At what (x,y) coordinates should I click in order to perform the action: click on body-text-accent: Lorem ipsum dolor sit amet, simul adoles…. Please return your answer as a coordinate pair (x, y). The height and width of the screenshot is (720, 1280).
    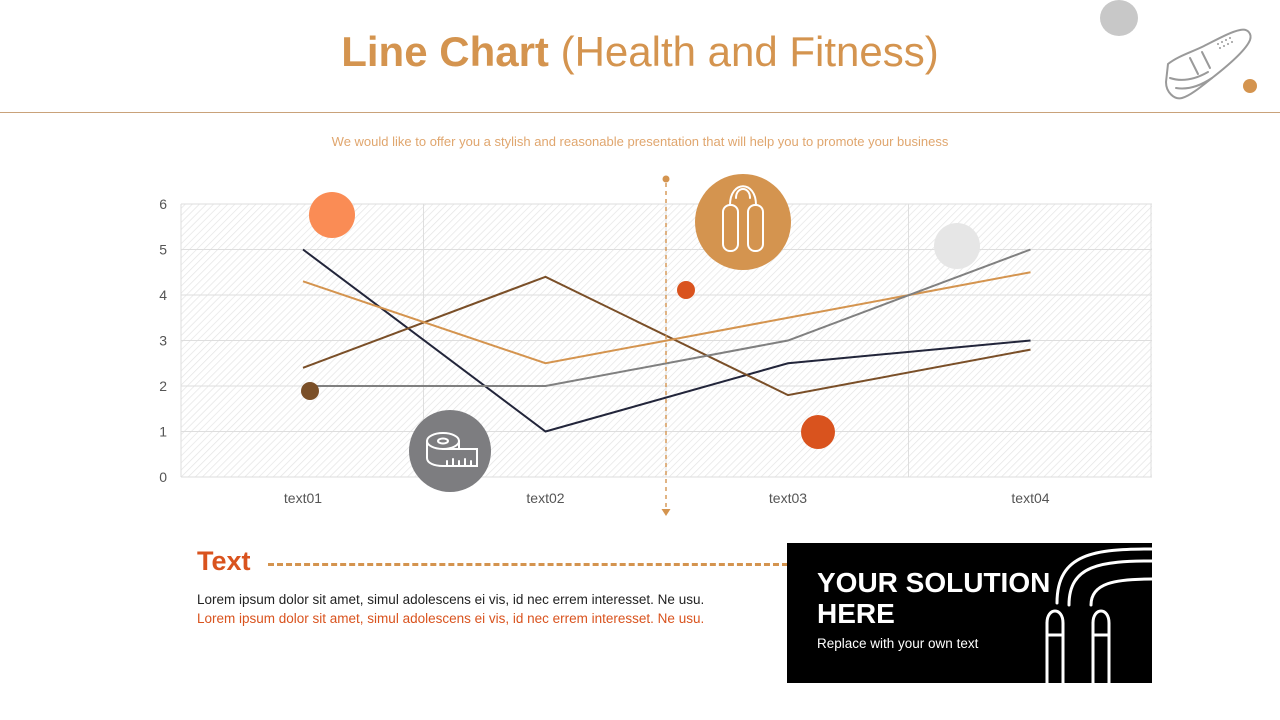
    Looking at the image, I should click on (451, 618).